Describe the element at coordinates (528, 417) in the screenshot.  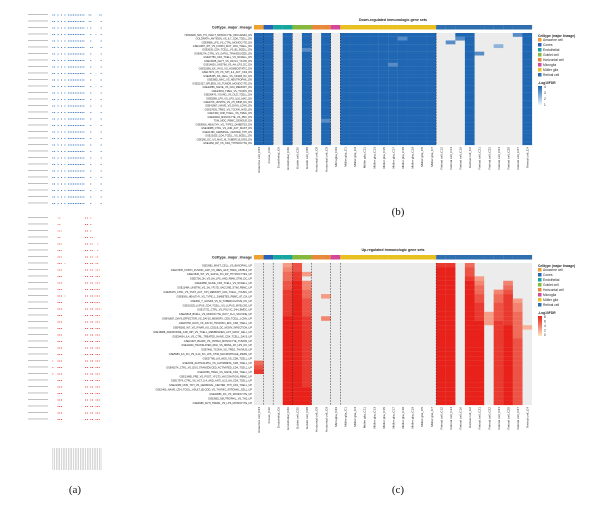
I see `column-label: Retinal cell_C4` at that location.